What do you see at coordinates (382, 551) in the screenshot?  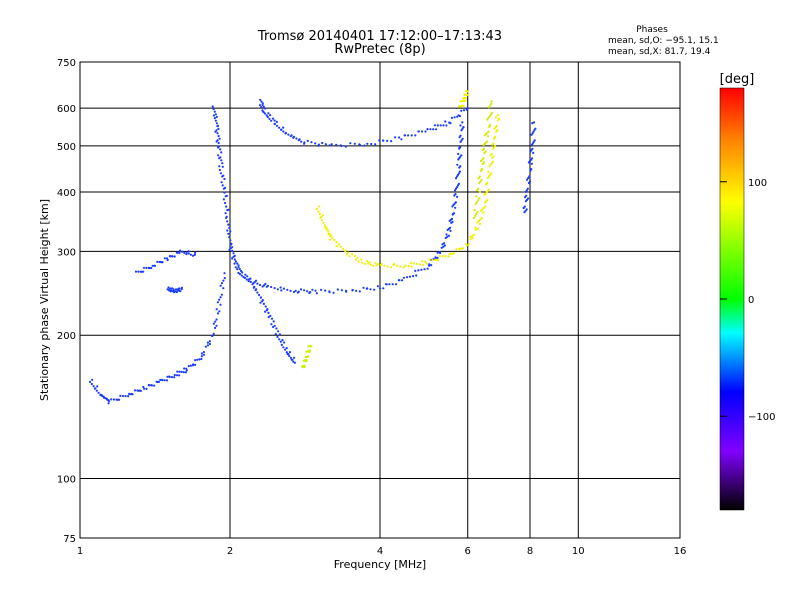 I see `x-tick-labels: 1 2 4 6 8 10 16` at bounding box center [382, 551].